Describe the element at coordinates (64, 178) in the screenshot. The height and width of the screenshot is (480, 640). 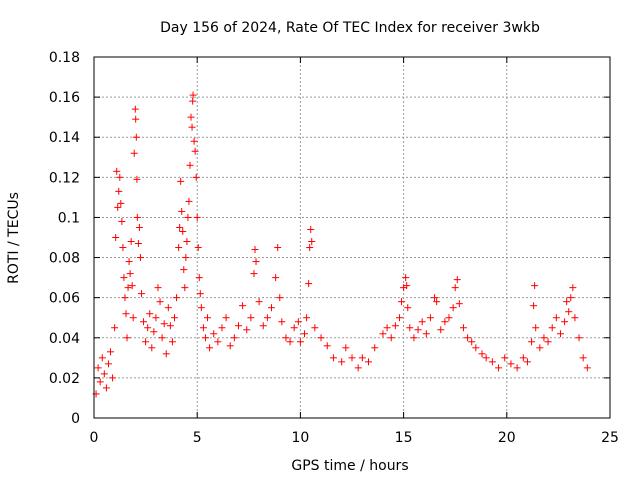
I see `y-tick-label: 0.12` at that location.